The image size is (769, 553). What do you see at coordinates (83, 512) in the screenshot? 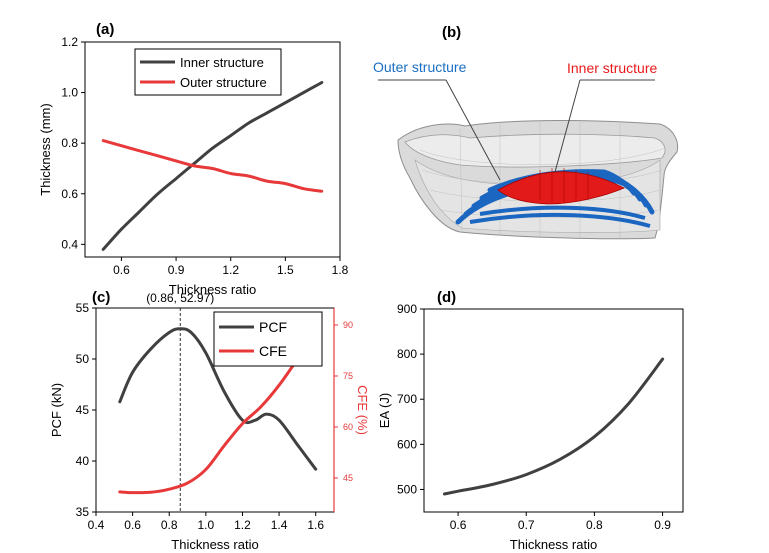
I see `y-tick-label: 35` at bounding box center [83, 512].